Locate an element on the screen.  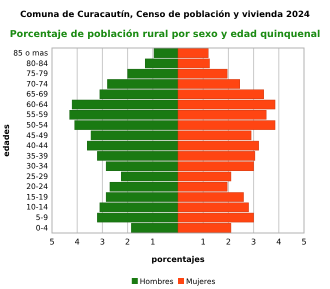
chart-subtitle: Porcentaje de población rural por sexo y edad quinquenal is located at coordinates (165, 34).